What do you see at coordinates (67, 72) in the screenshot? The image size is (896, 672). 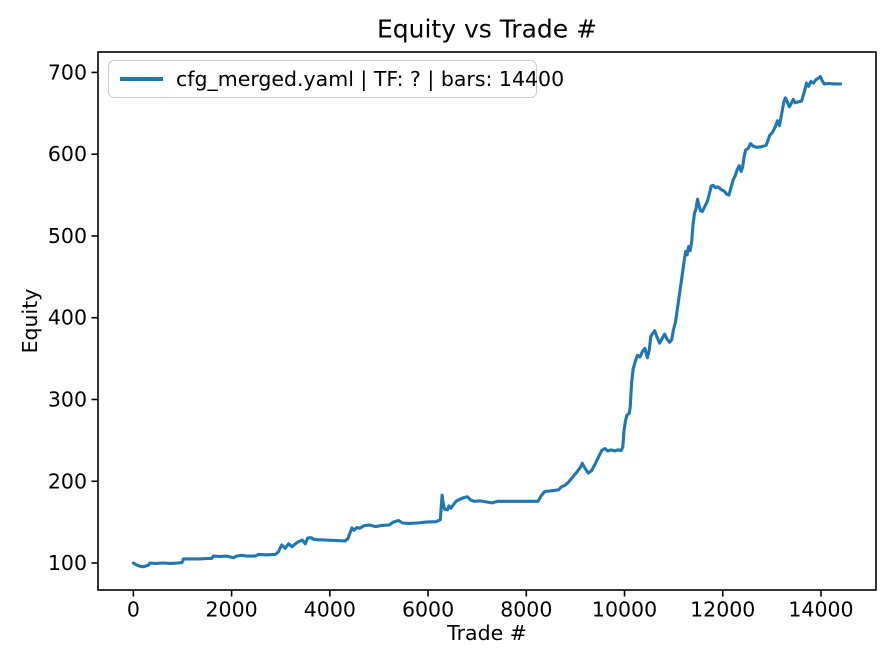 I see `y-axis-tick-label: 700` at bounding box center [67, 72].